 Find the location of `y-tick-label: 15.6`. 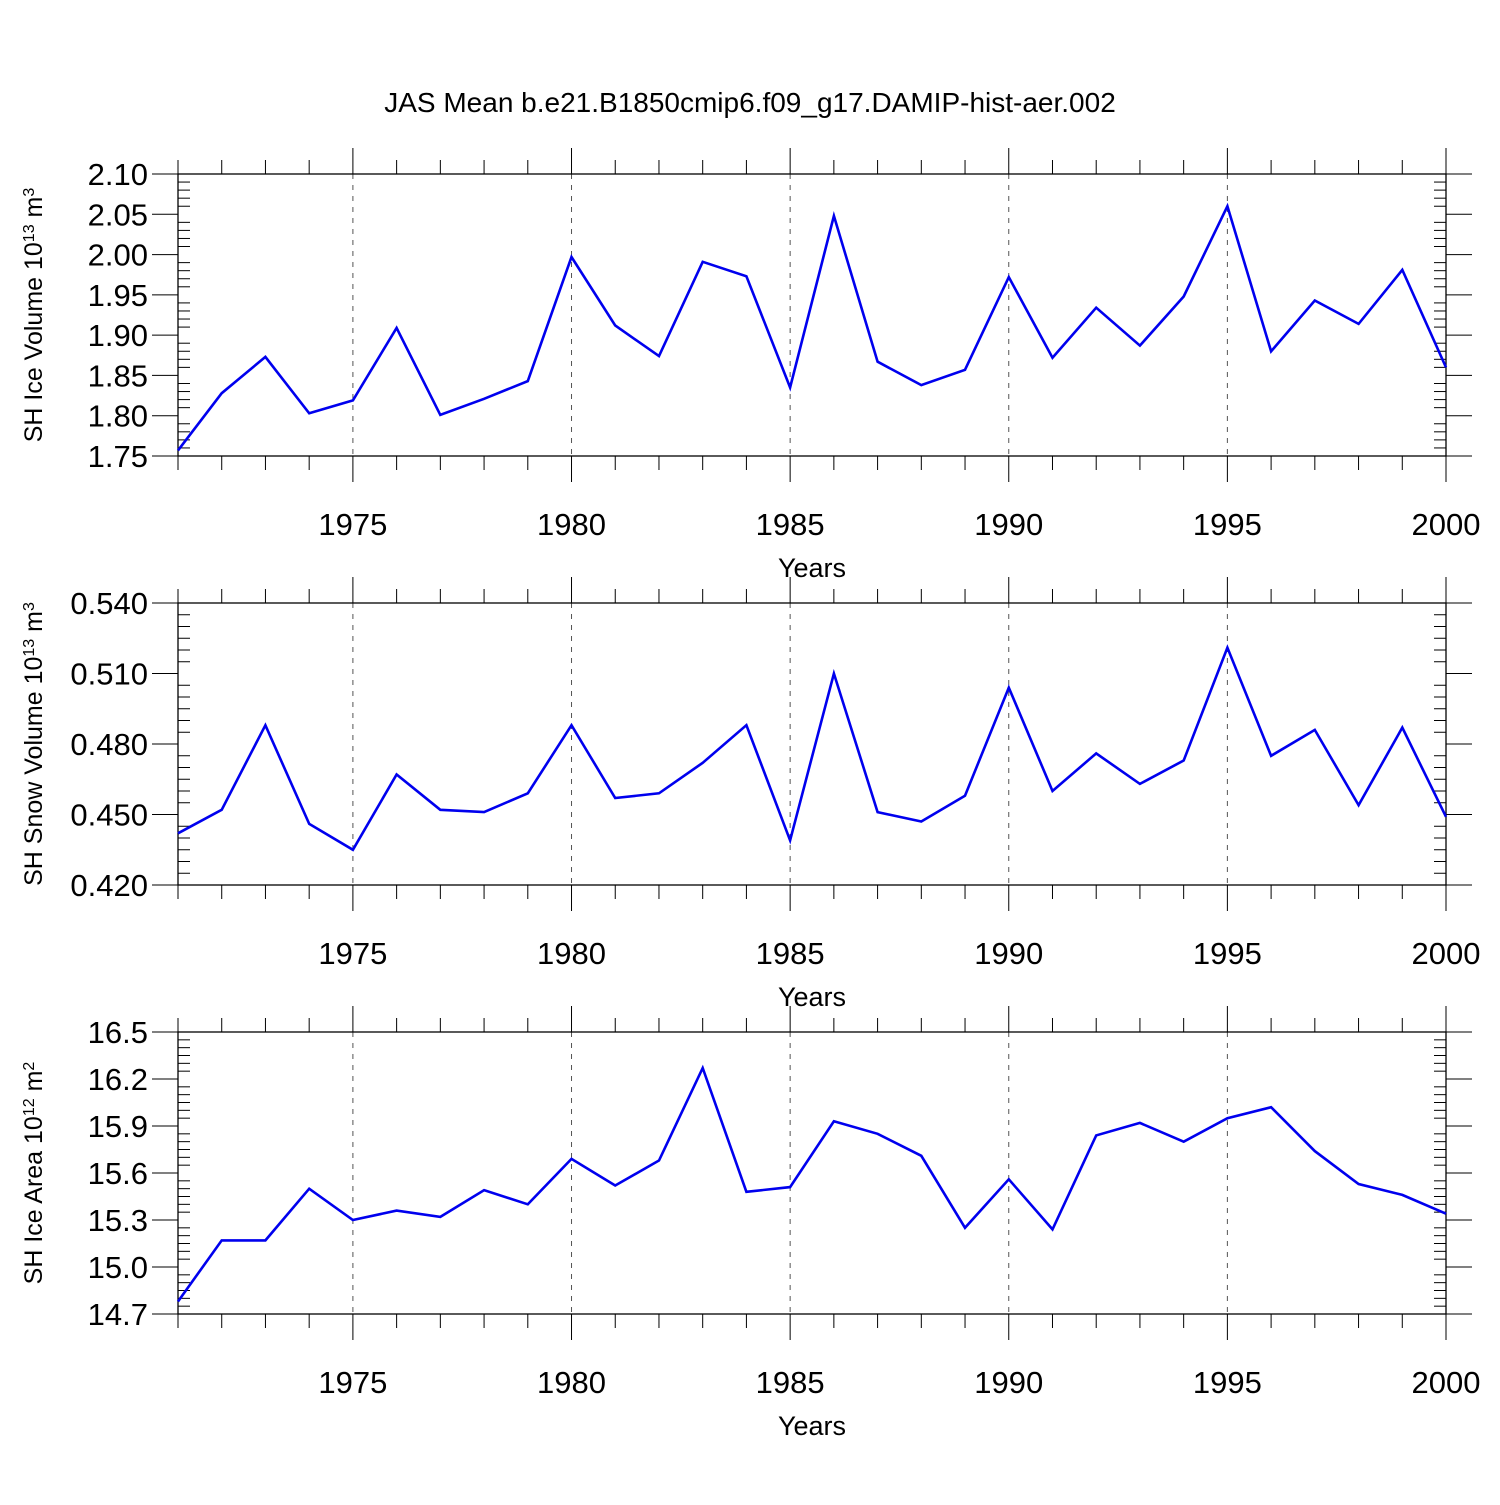

y-tick-label: 15.6 is located at coordinates (118, 1173).